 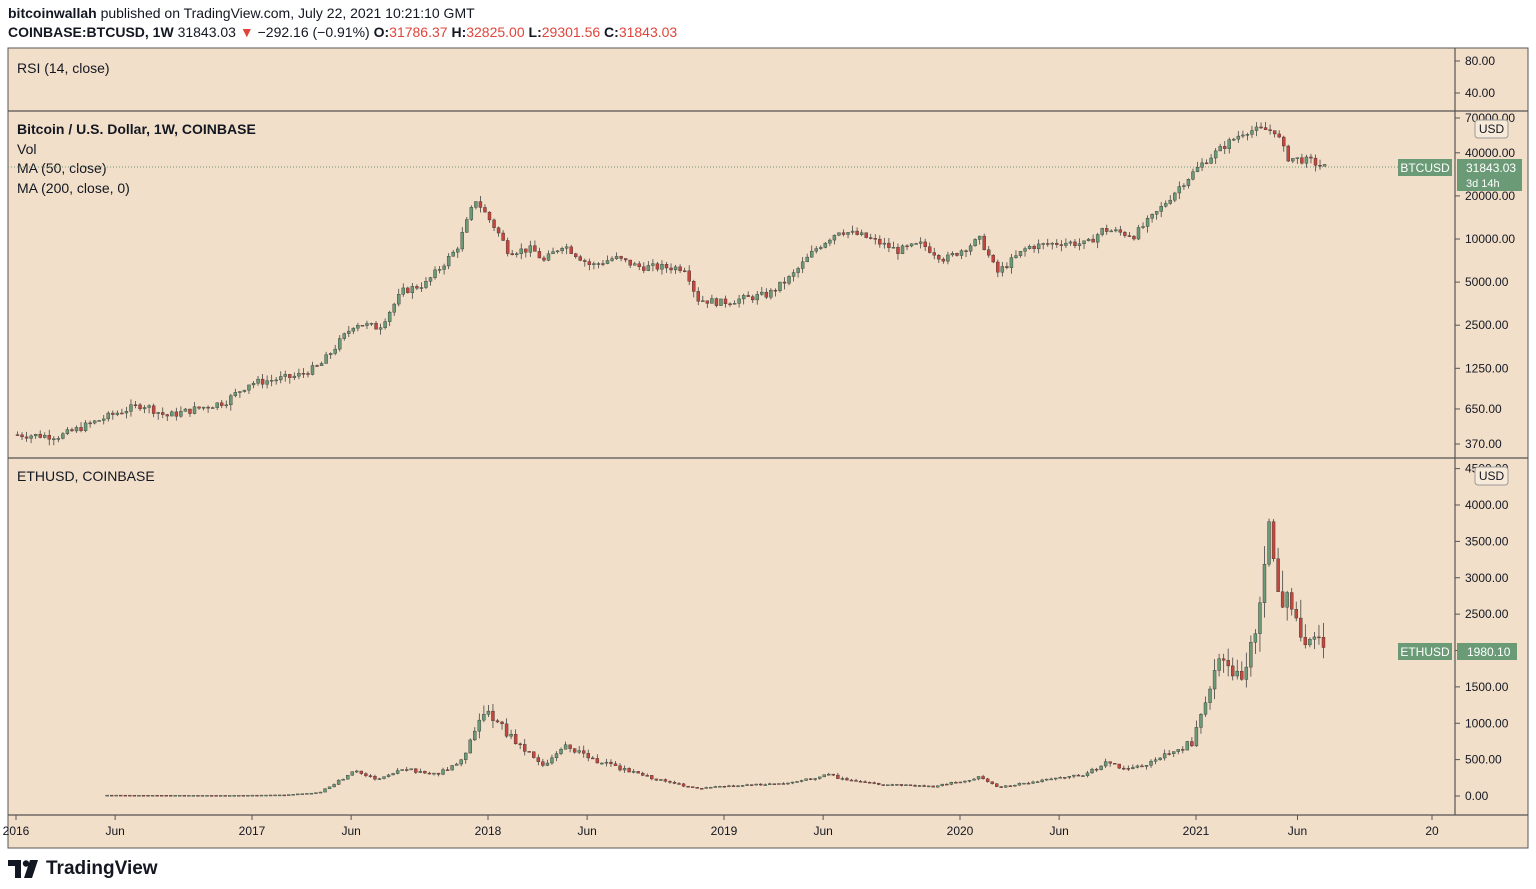 What do you see at coordinates (1489, 652) in the screenshot?
I see `eth-price-value: 1980.10` at bounding box center [1489, 652].